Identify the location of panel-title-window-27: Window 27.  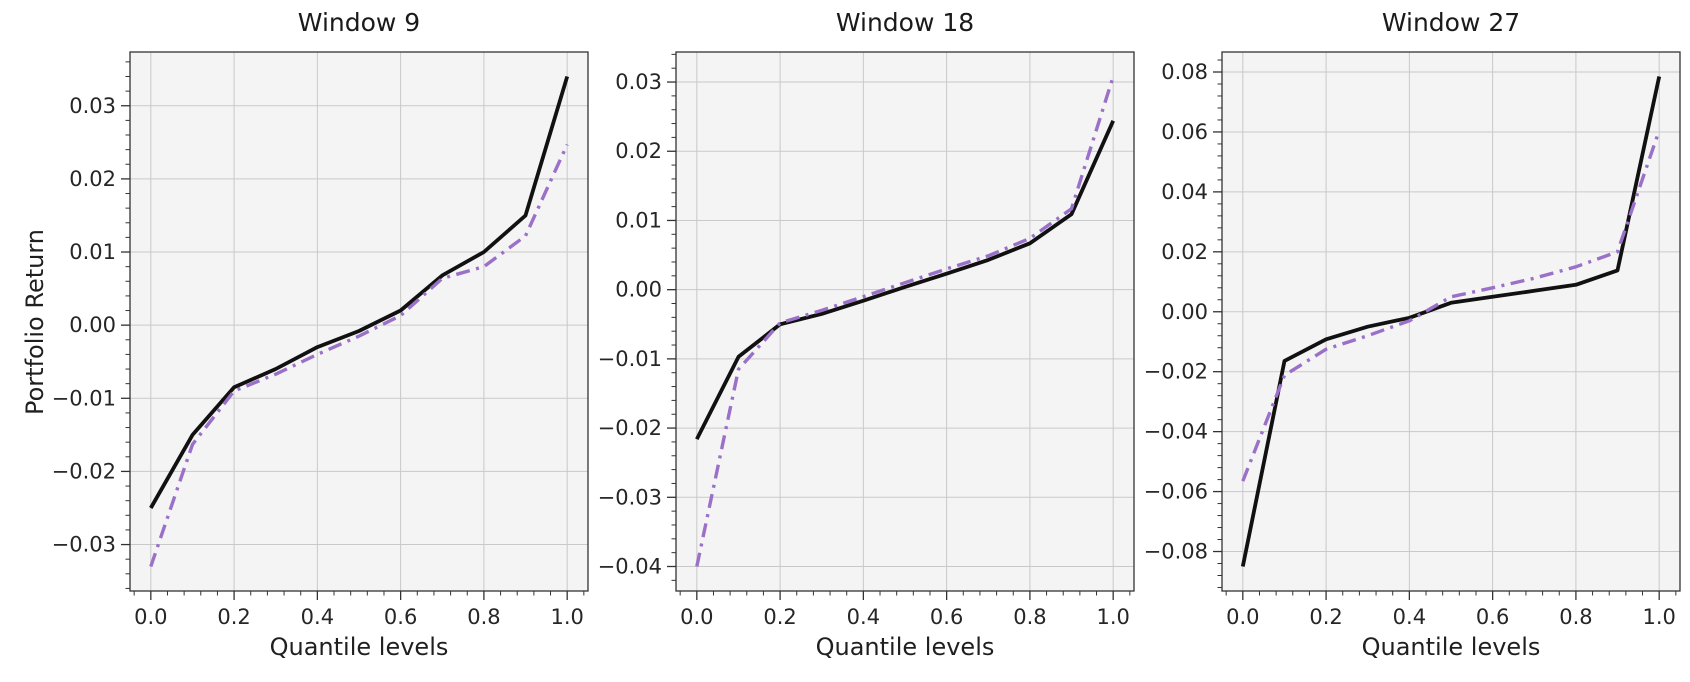
(1451, 22).